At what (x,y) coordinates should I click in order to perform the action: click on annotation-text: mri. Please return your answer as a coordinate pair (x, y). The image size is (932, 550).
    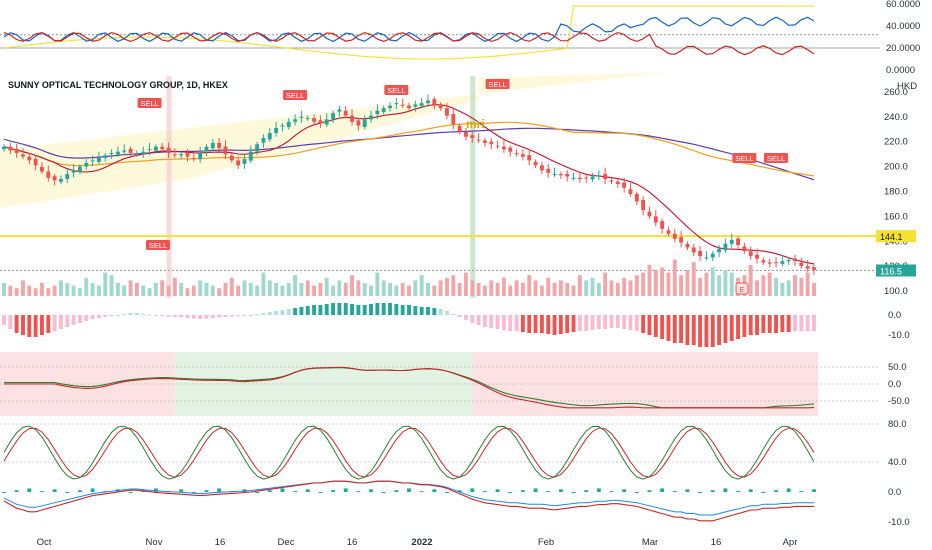
    Looking at the image, I should click on (475, 124).